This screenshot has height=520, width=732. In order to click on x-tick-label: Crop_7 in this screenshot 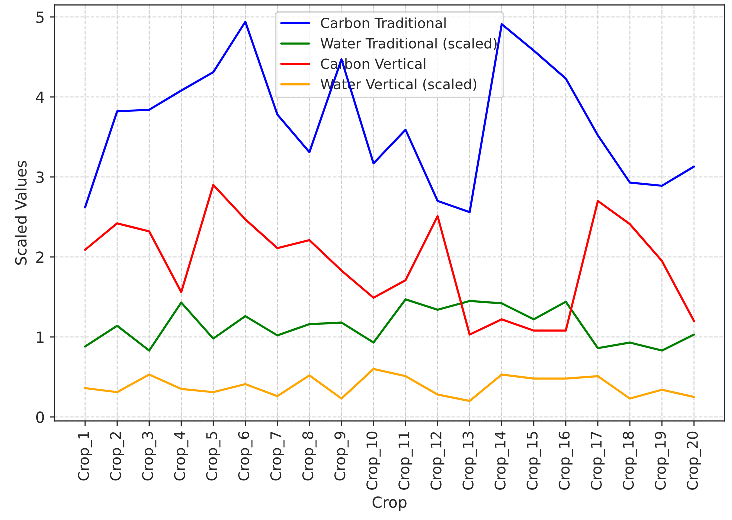, I will do `click(277, 456)`.